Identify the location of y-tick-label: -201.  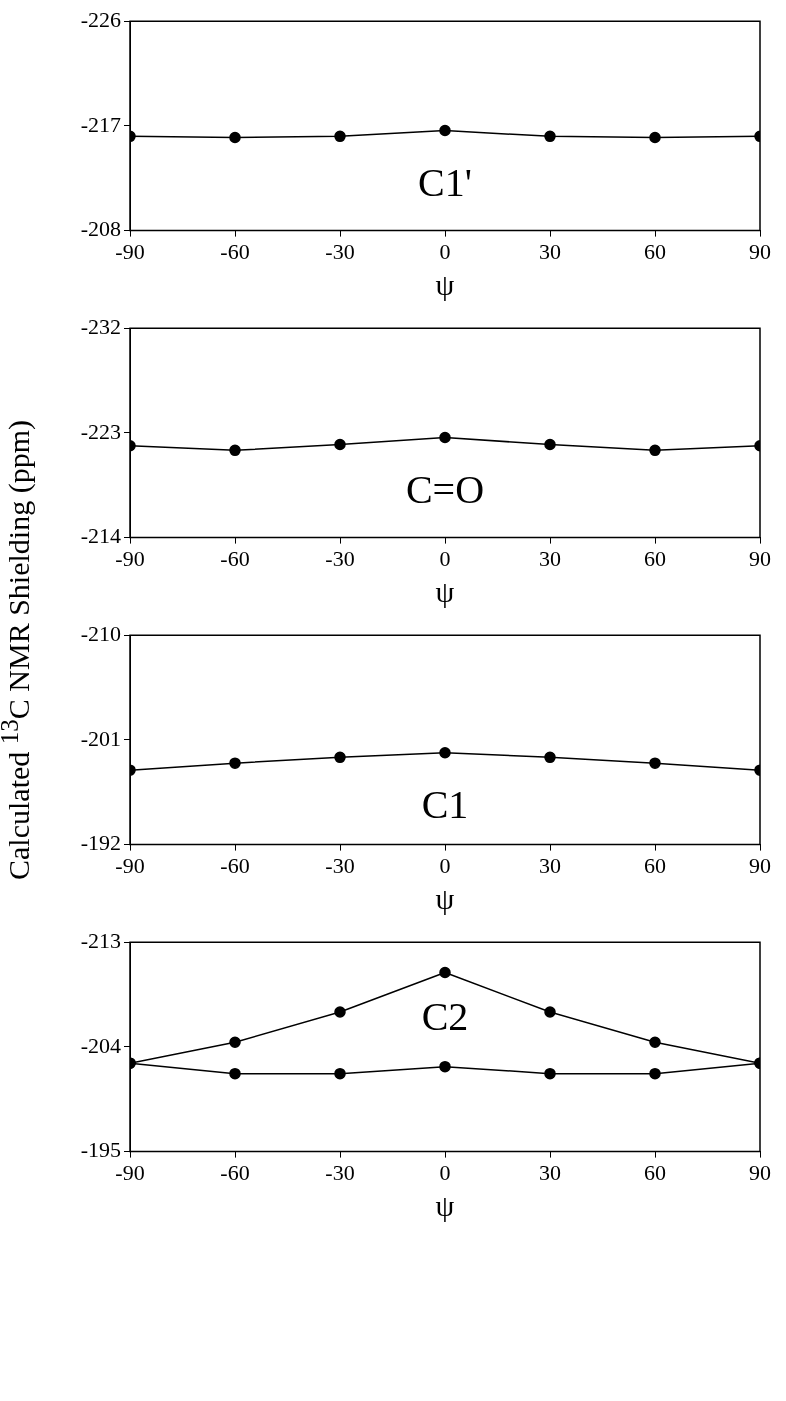
(100, 738).